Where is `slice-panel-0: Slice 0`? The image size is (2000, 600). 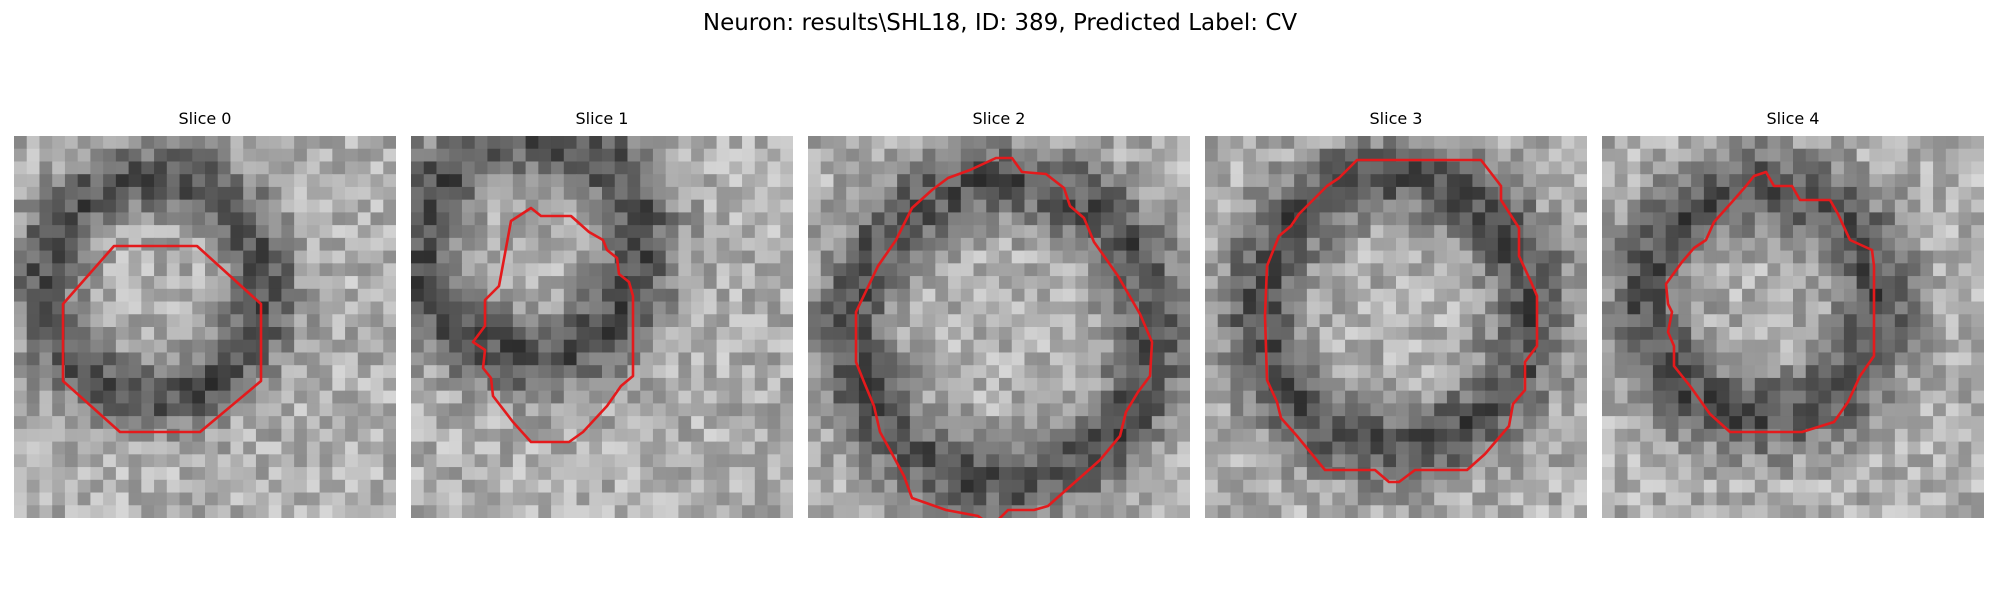 slice-panel-0: Slice 0 is located at coordinates (205, 313).